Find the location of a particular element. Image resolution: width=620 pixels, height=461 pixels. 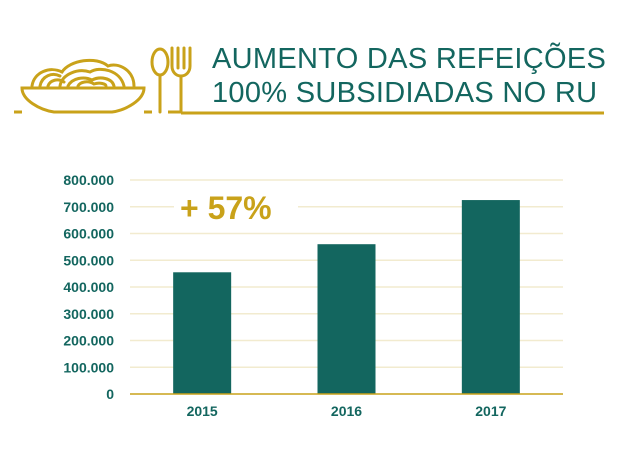

growth-annotation: + 57% is located at coordinates (226, 208).